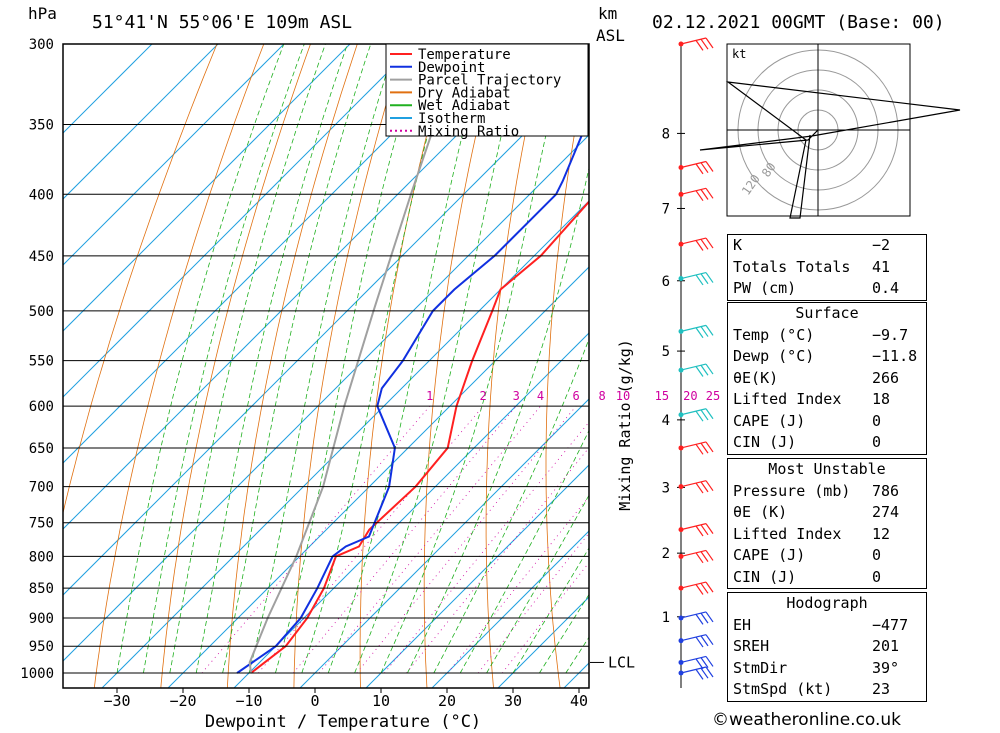 The height and width of the screenshot is (733, 1000). What do you see at coordinates (821, 334) in the screenshot?
I see `surface-row: Temp (°C) −9.7` at bounding box center [821, 334].